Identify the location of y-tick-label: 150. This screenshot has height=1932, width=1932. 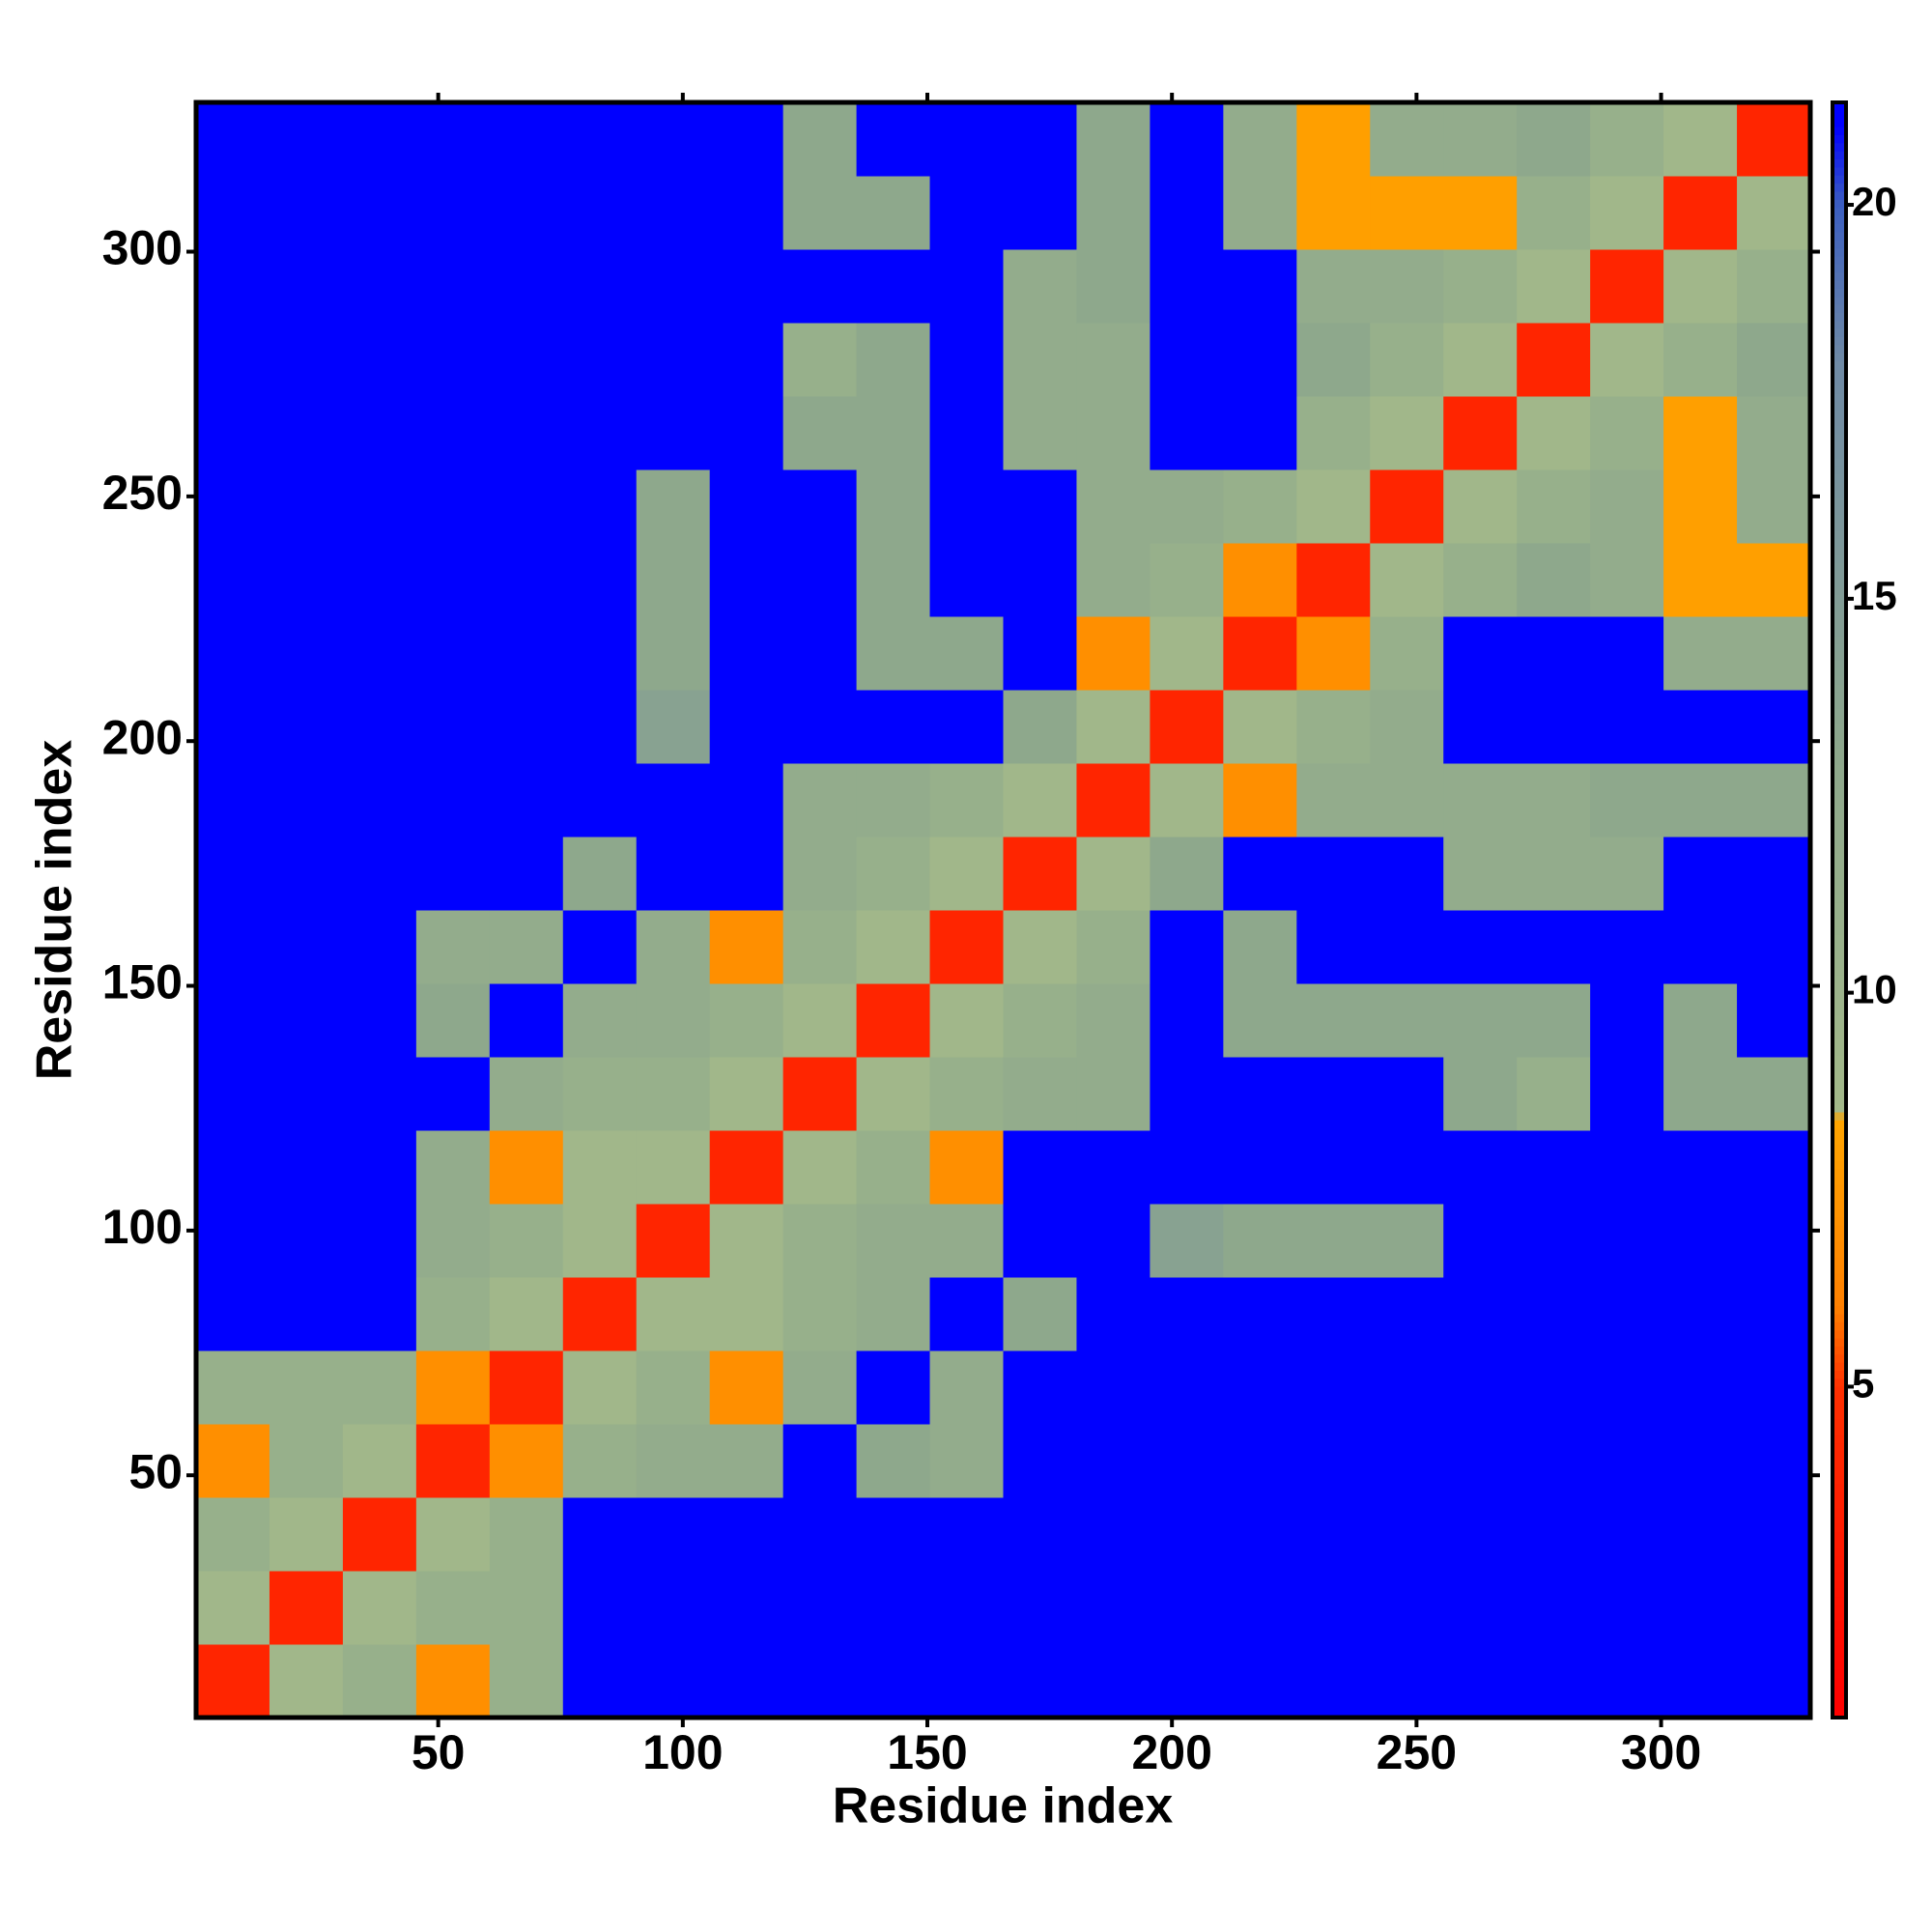
(142, 982).